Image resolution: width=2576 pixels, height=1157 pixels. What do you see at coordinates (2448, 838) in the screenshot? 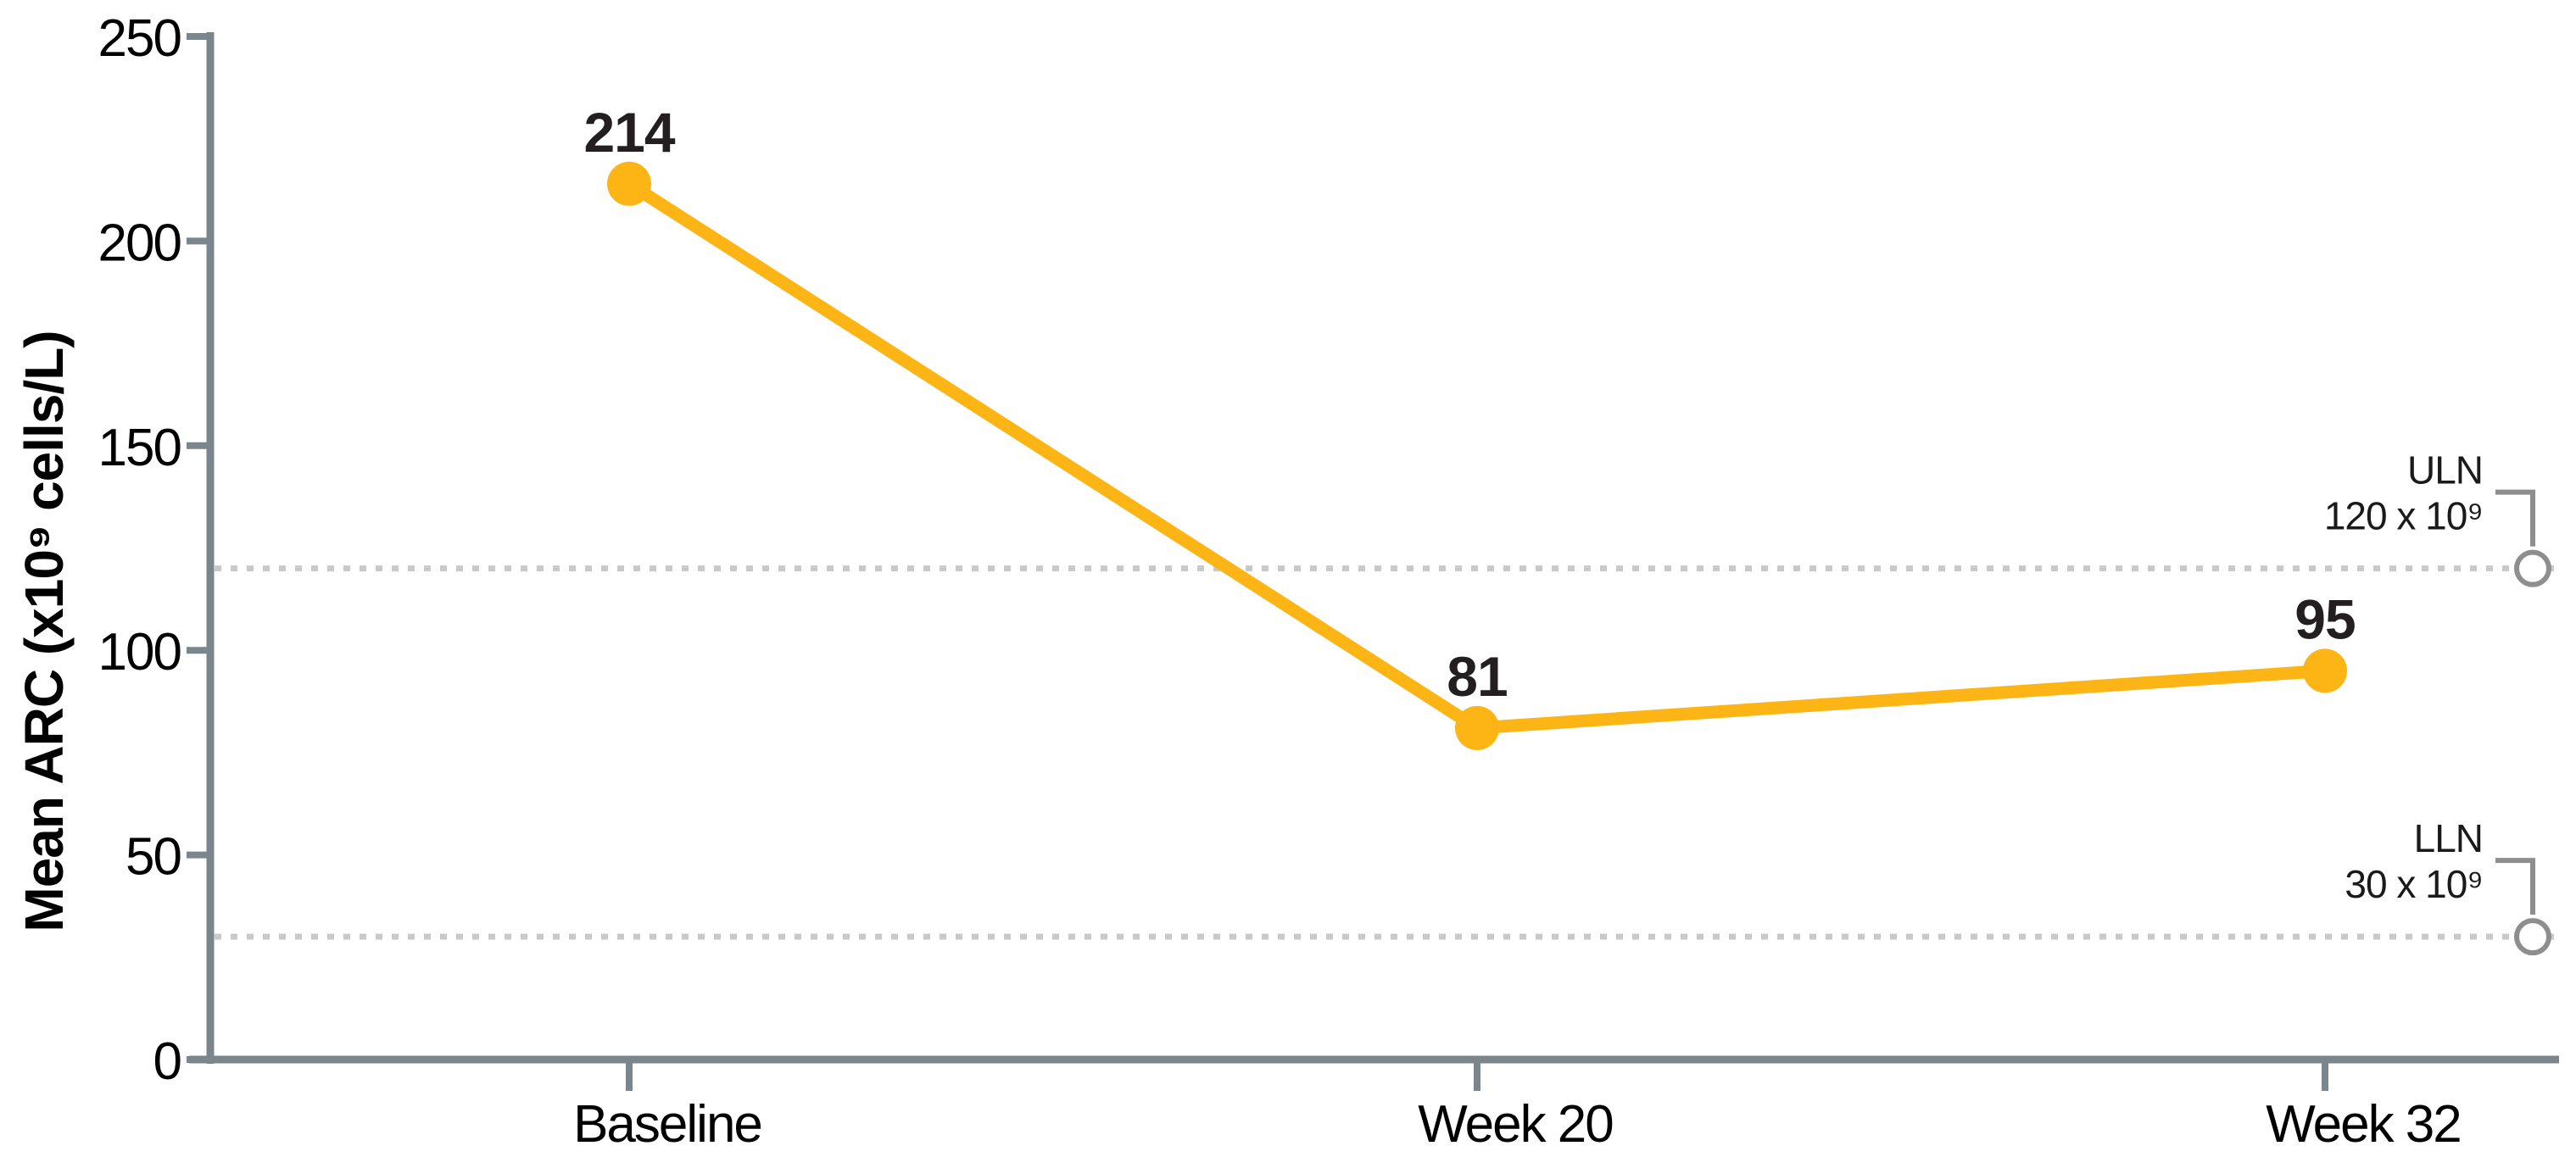
I see `reference-label-lln: LLN` at bounding box center [2448, 838].